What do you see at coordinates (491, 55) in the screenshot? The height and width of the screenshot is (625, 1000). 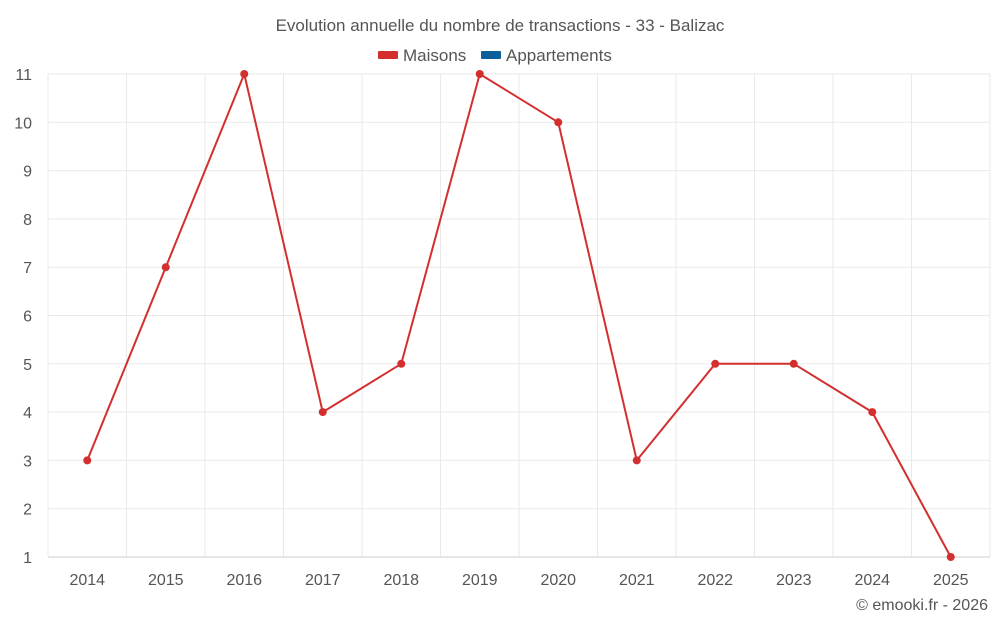 I see `legend-swatch-appartements` at bounding box center [491, 55].